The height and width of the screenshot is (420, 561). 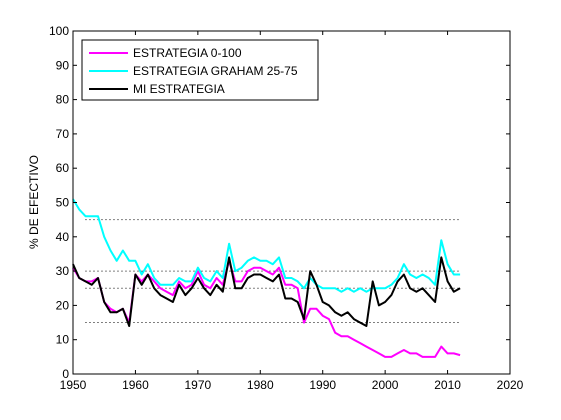 I want to click on x-tick-label: 1950, so click(x=73, y=385).